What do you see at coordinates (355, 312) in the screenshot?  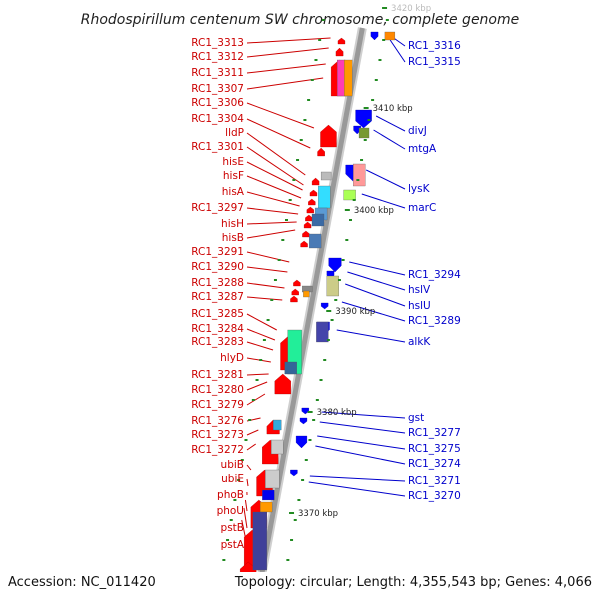 I see `scale-label-4: 3390 kbp` at bounding box center [355, 312].